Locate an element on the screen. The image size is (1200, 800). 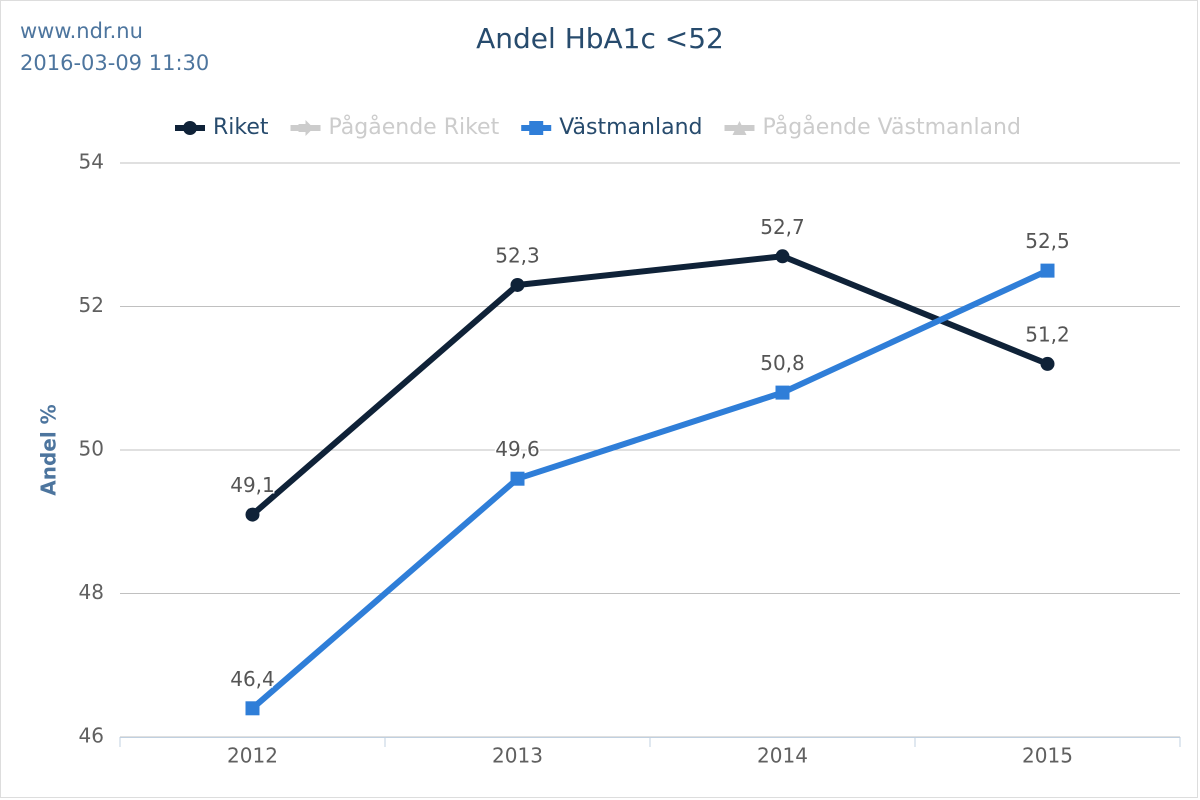
y-tick-label: 54 is located at coordinates (91, 162).